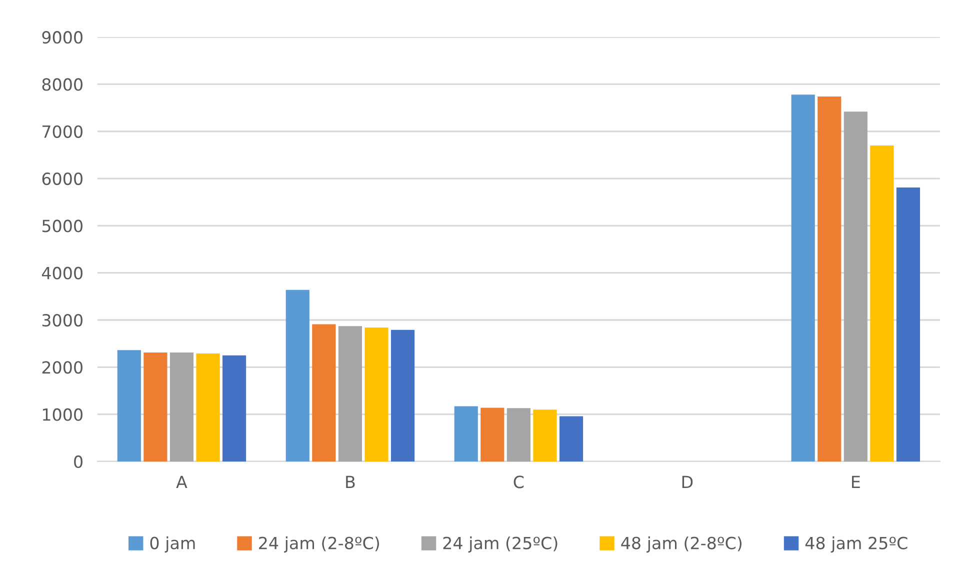  I want to click on y-tick-label: 7000, so click(62, 131).